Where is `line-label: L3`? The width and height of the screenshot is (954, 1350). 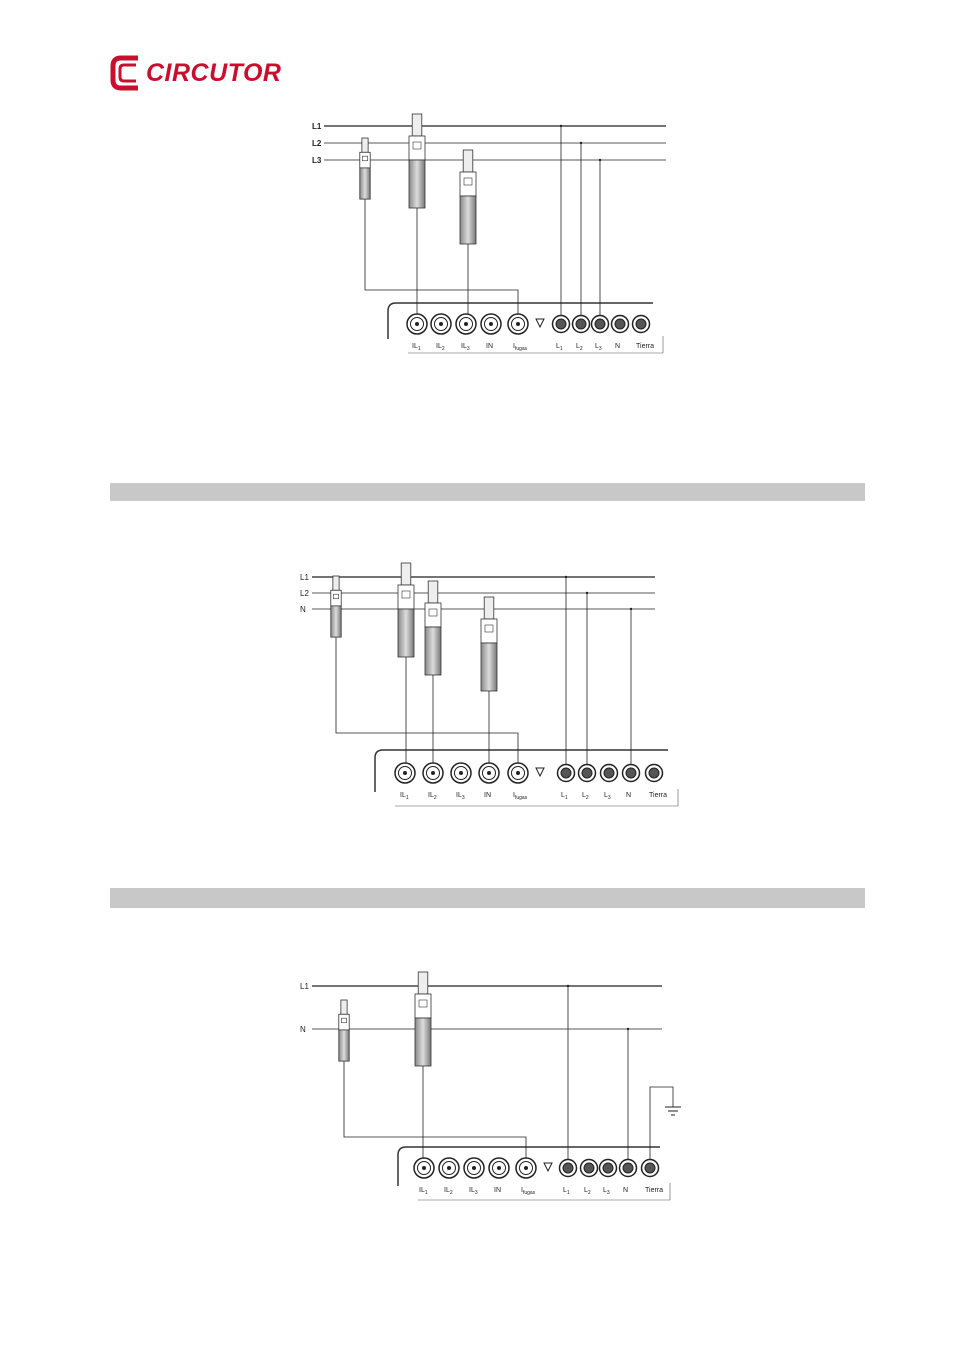 line-label: L3 is located at coordinates (317, 160).